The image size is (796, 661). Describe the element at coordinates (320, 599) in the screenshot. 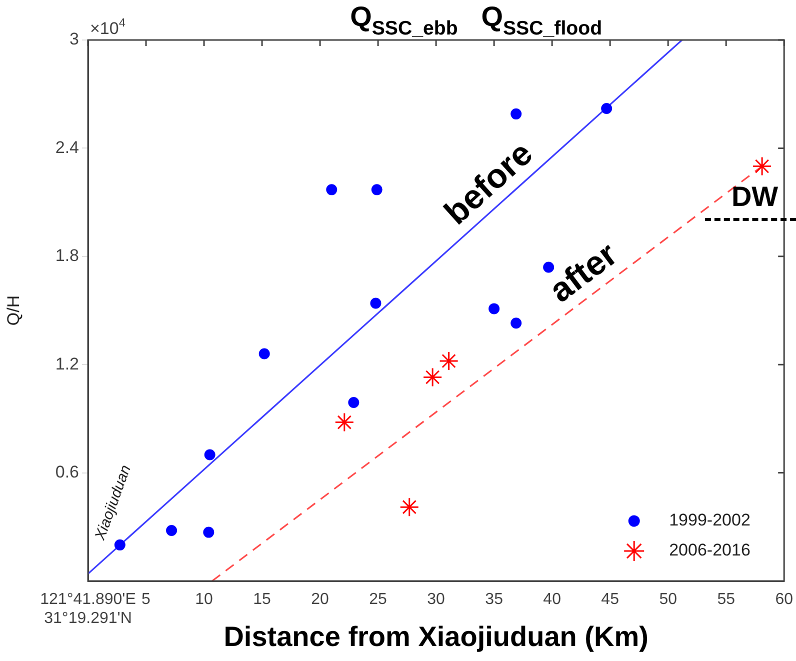

I see `x-tick-label: 20` at that location.